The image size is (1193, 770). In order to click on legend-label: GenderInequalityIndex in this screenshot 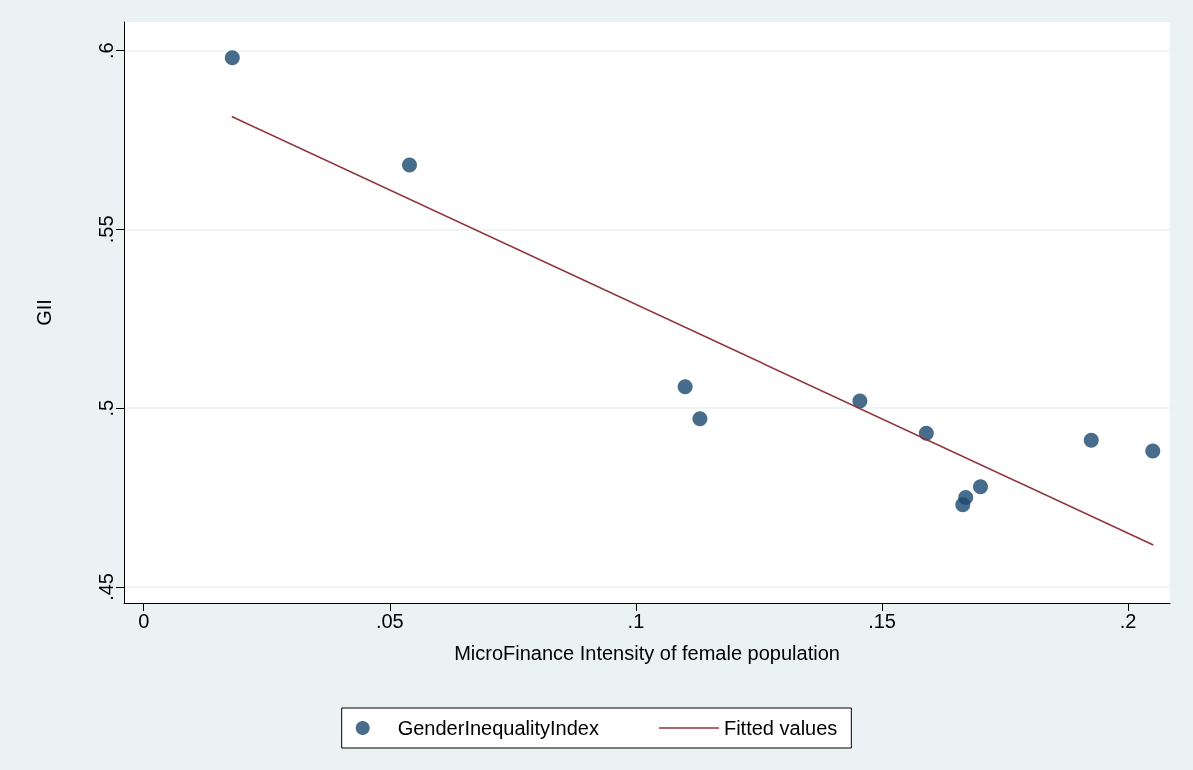, I will do `click(498, 728)`.